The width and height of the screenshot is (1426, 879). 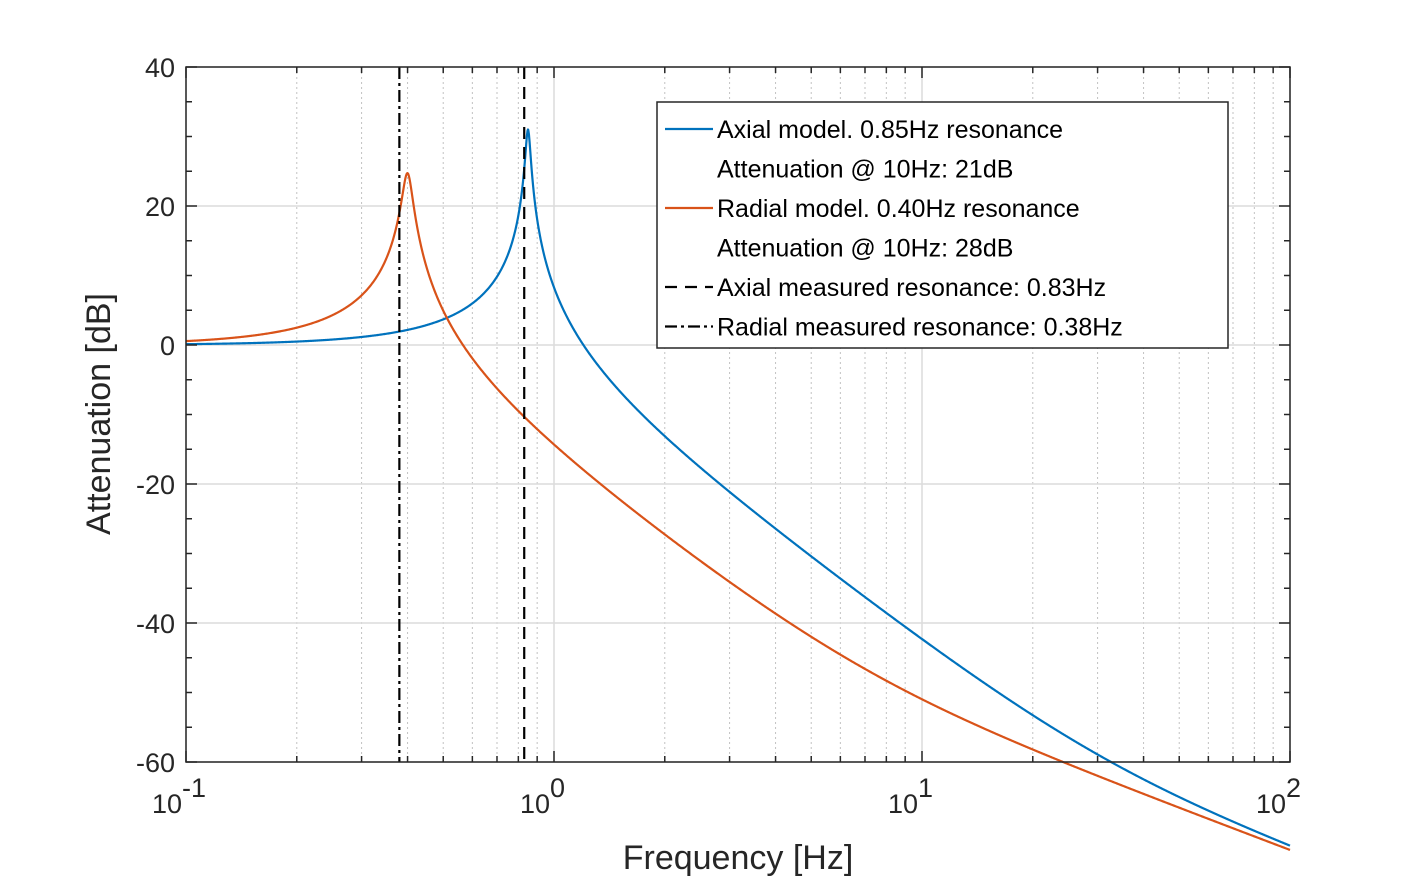 I want to click on y-tick-label: 20, so click(x=160, y=207).